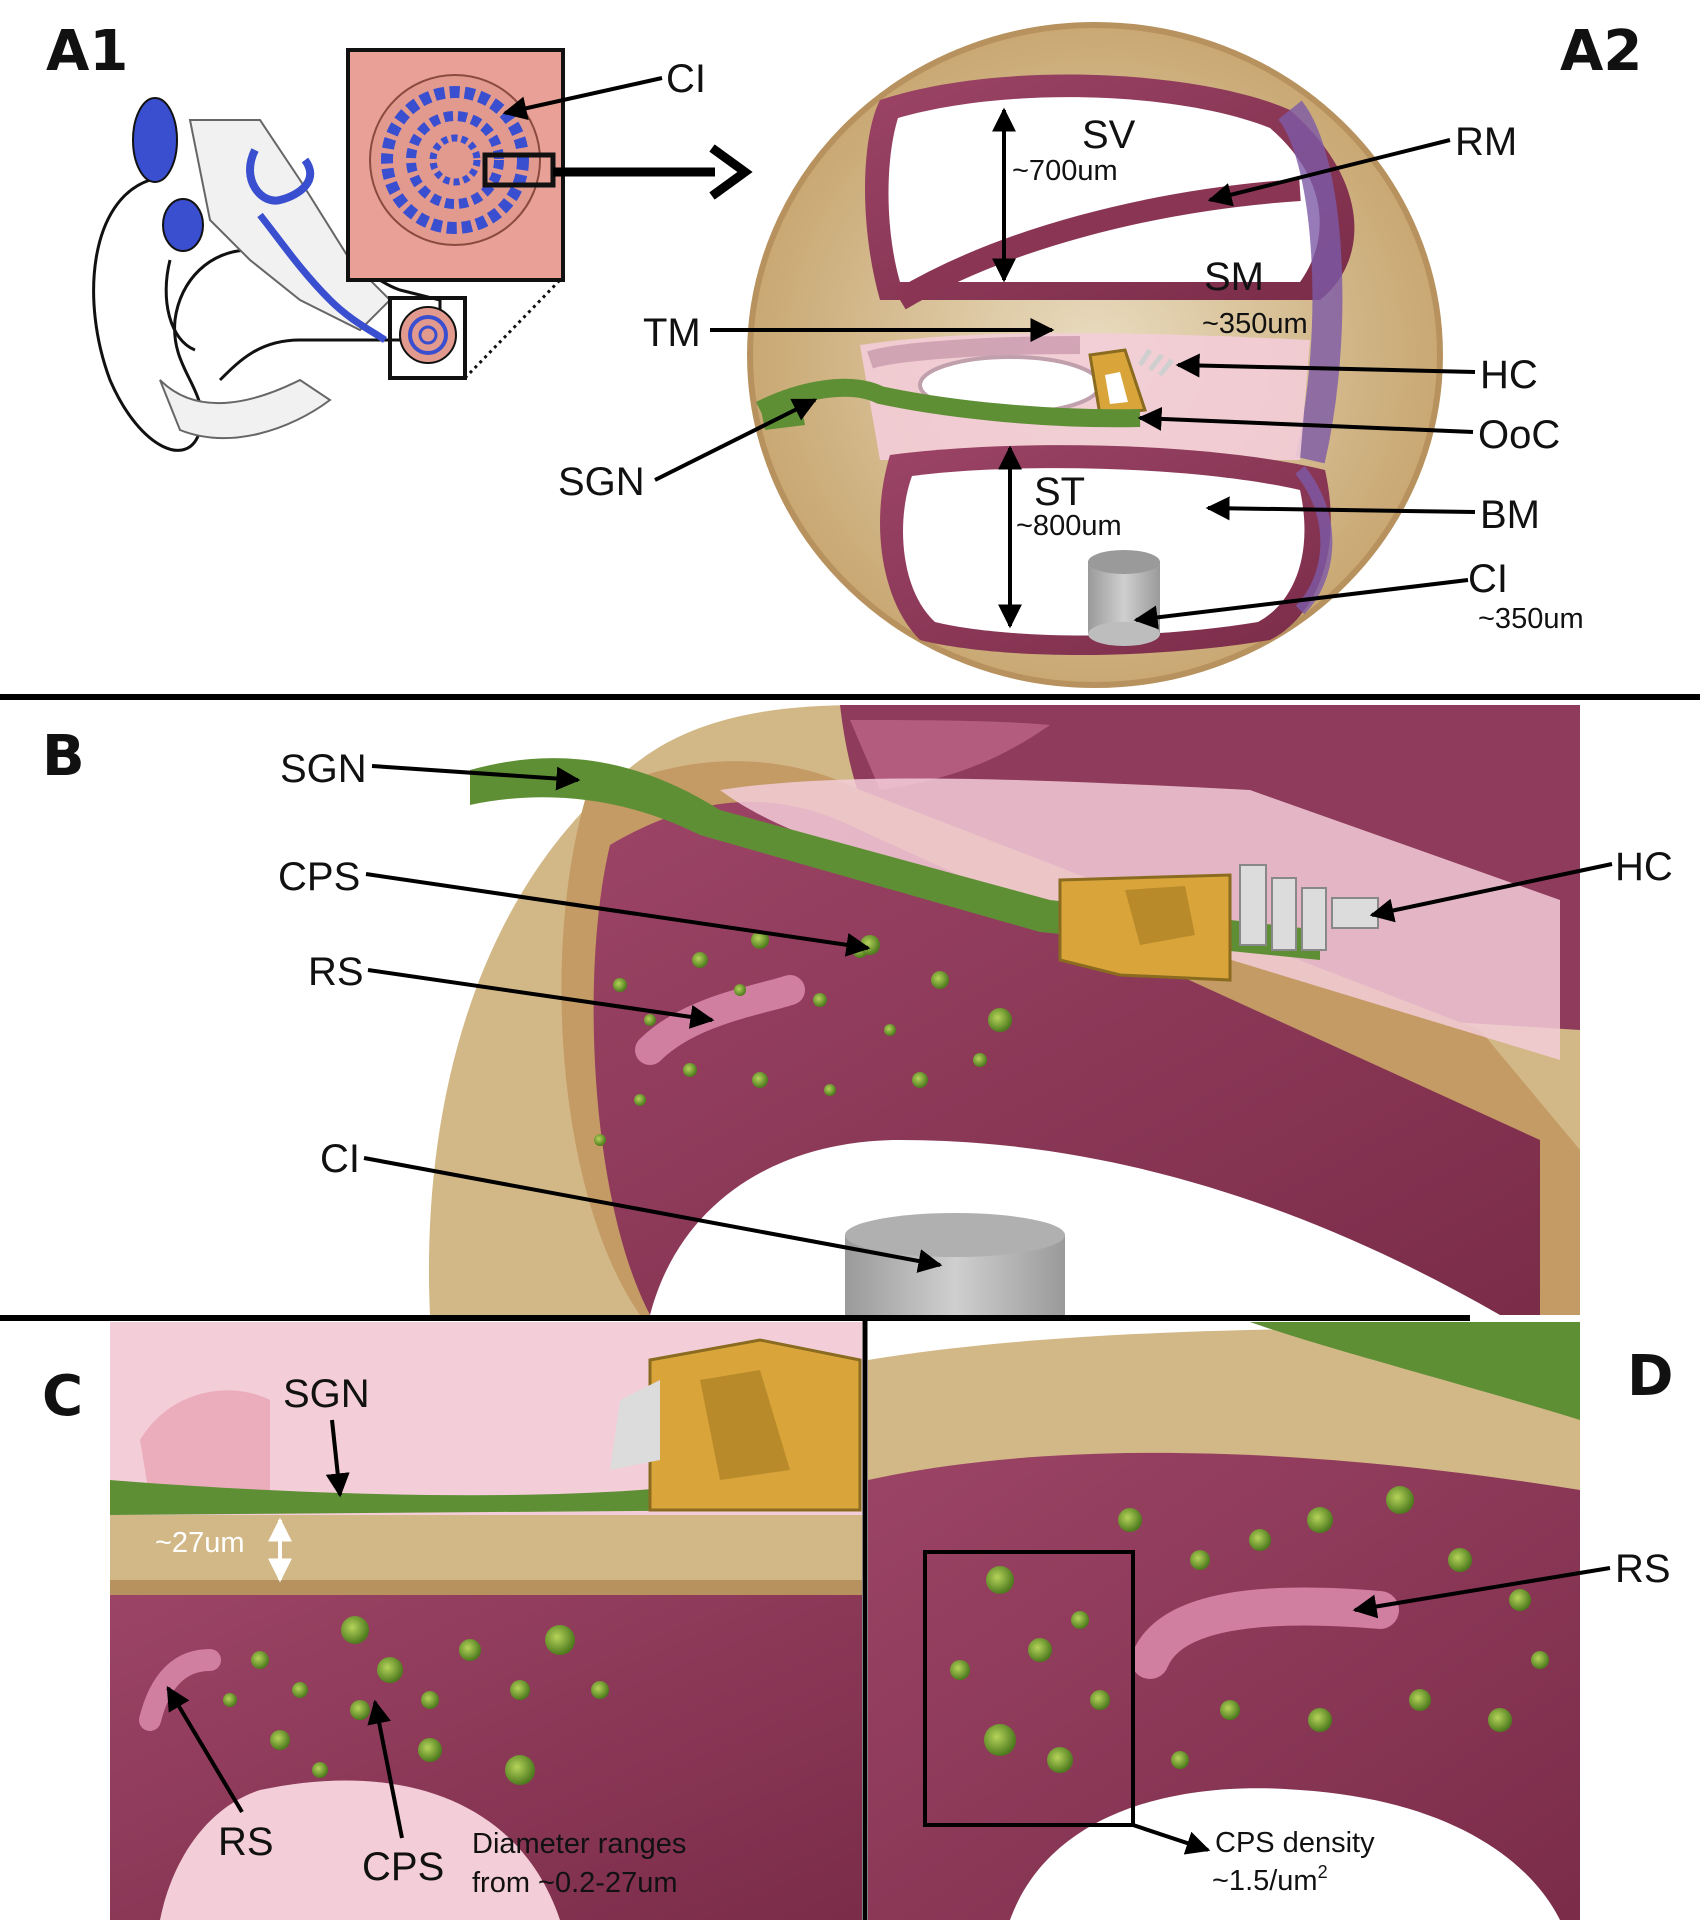  What do you see at coordinates (1059, 492) in the screenshot?
I see `label-st: ST` at bounding box center [1059, 492].